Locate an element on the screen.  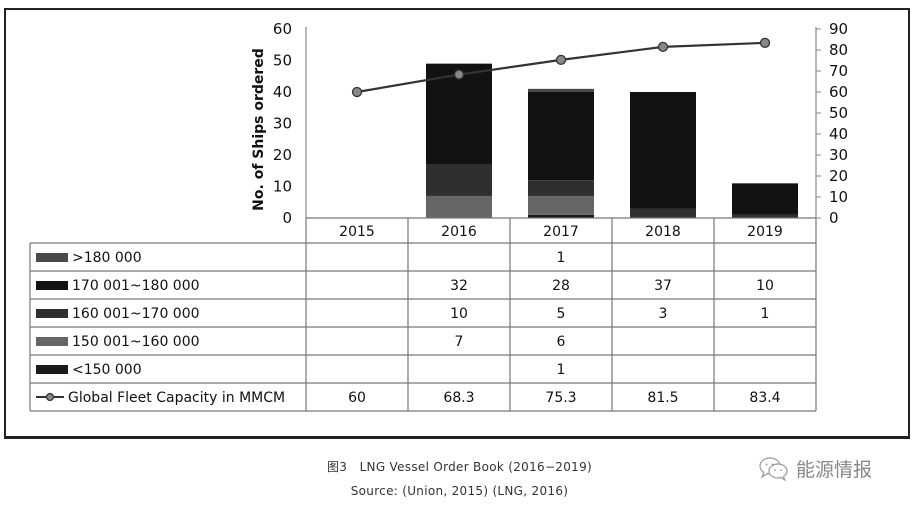
figure-caption: 图3 LNG Vessel Order Book (2016−2019) is located at coordinates (459, 466).